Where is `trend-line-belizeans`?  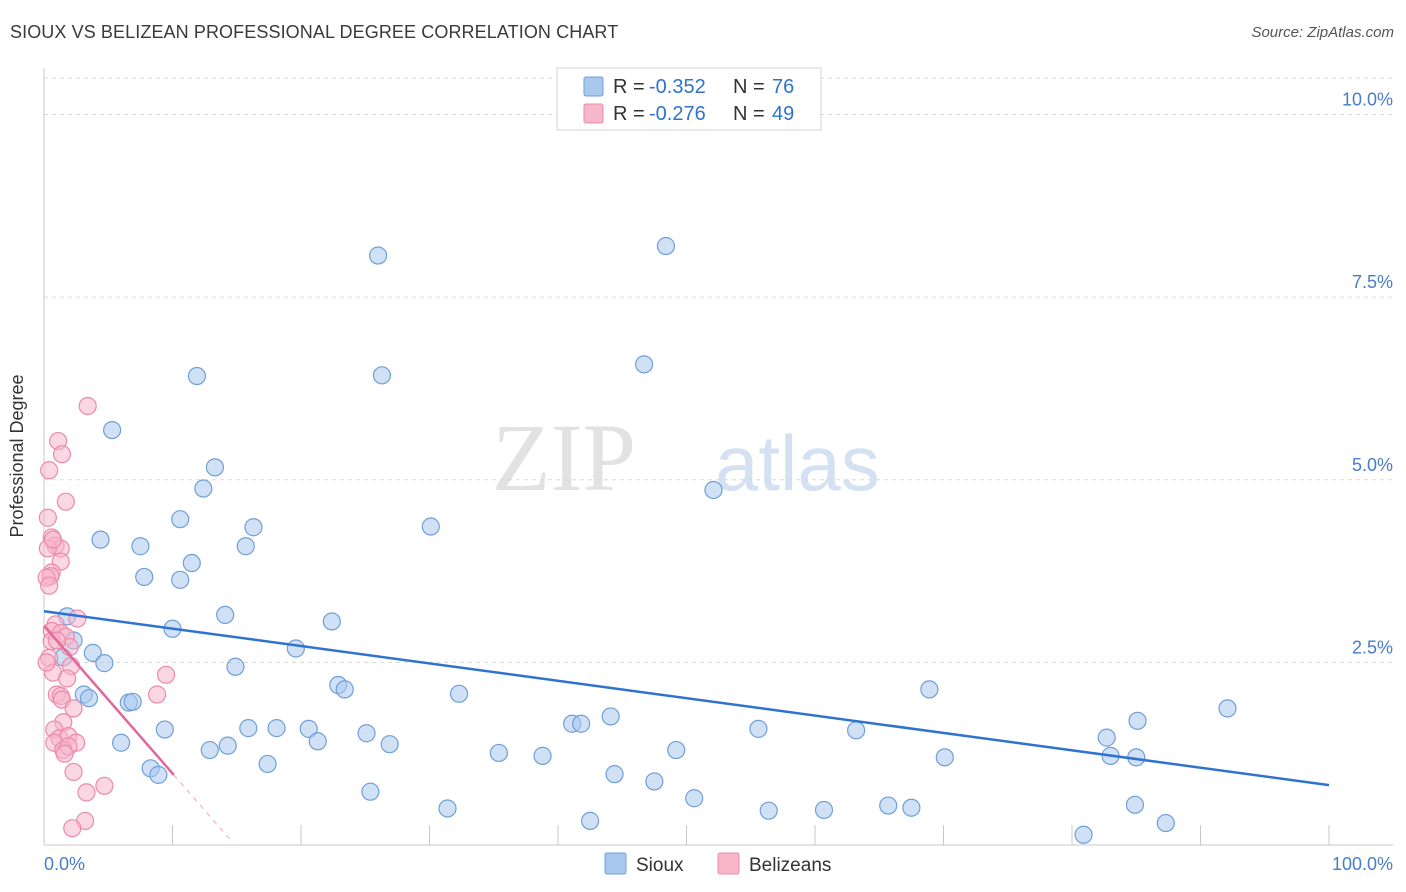
trend-line-belizeans is located at coordinates (109, 700).